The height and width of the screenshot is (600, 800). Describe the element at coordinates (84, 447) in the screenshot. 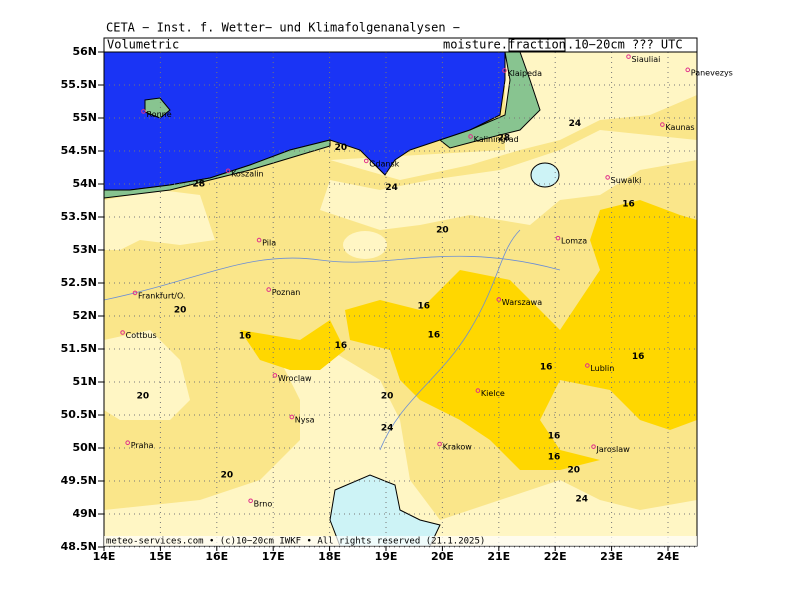

I see `lat-tick-label: 50N` at that location.